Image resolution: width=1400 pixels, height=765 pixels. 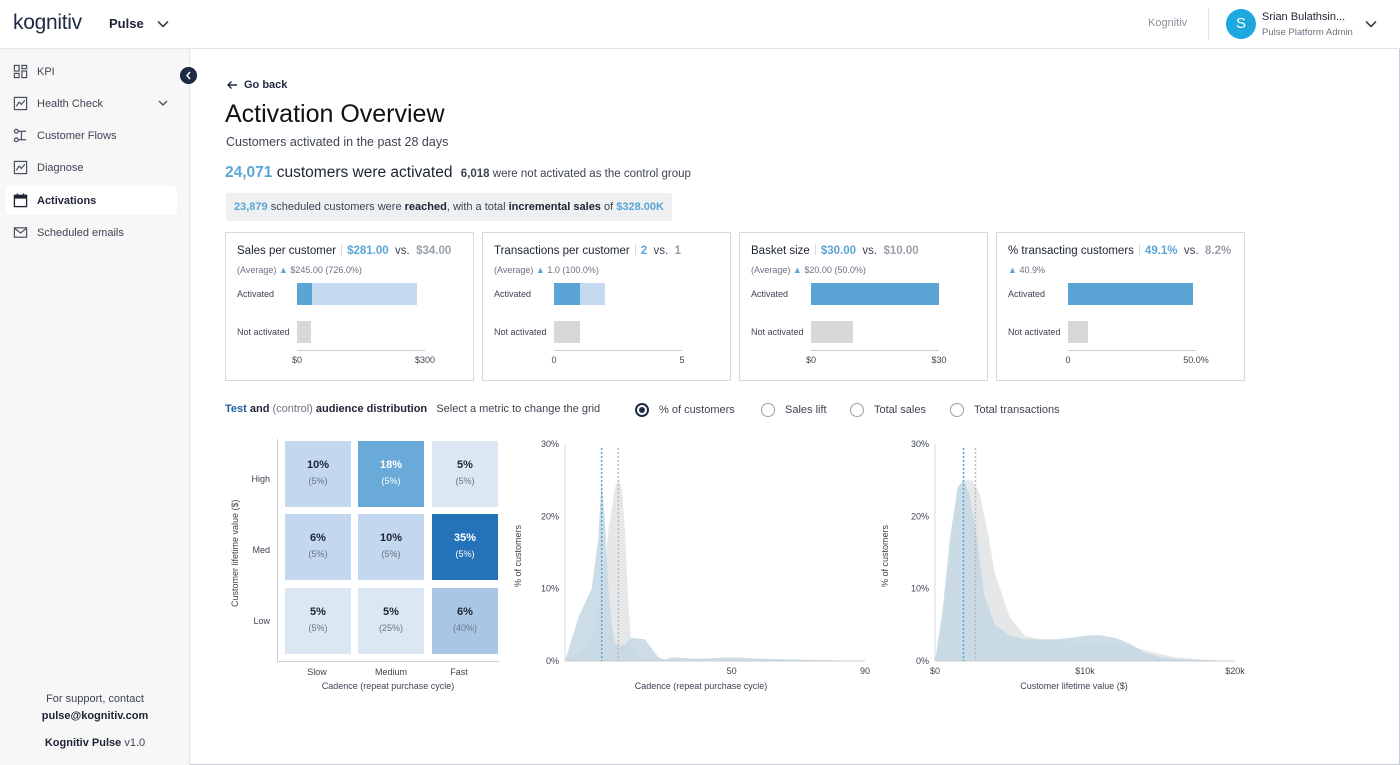 I want to click on clv-density-chart: 0% 10% 20% 30% $0 $10k $20k, so click(x=1078, y=557).